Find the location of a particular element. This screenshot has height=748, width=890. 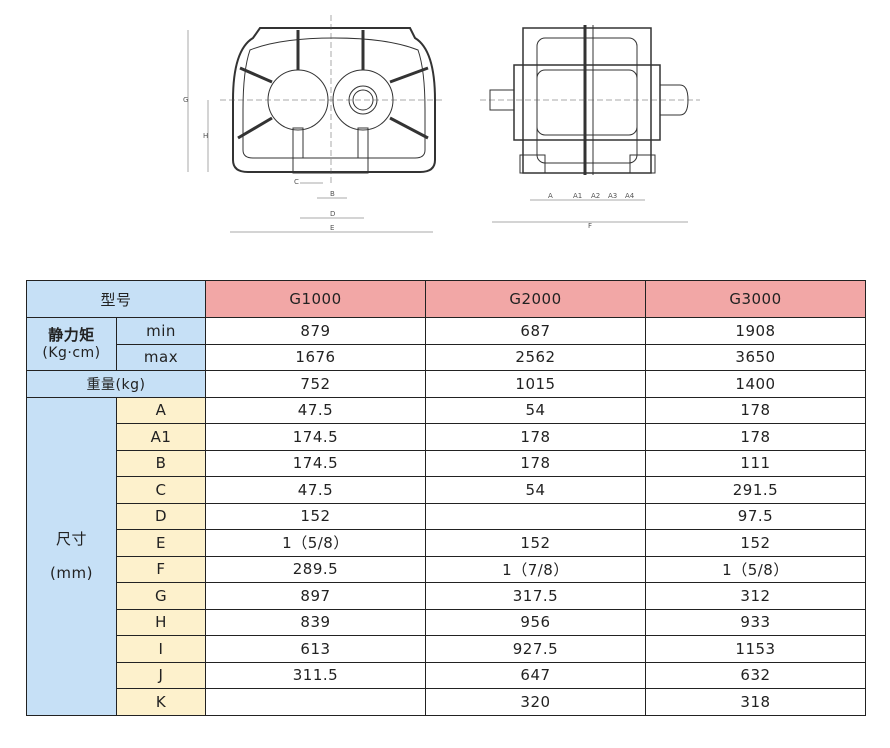

cell: 647 is located at coordinates (535, 675).